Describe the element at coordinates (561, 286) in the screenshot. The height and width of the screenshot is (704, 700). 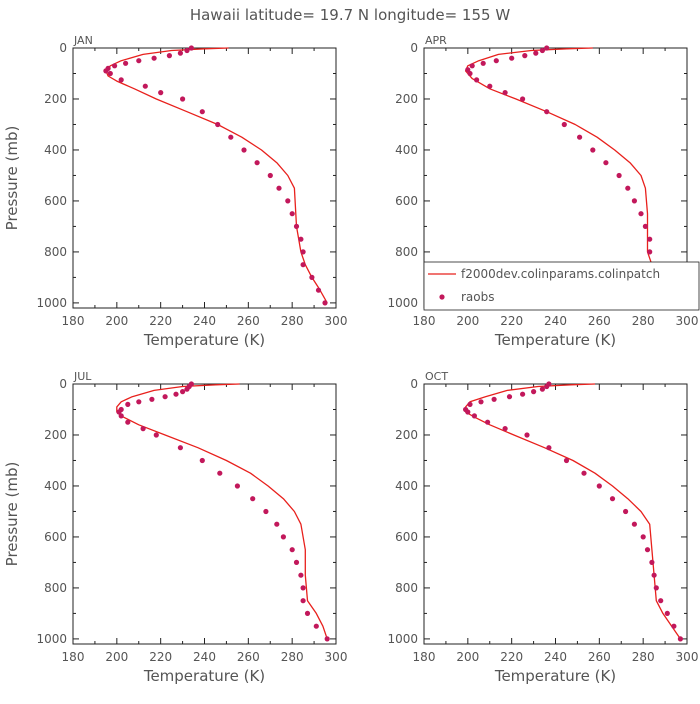
I see `legend-box` at that location.